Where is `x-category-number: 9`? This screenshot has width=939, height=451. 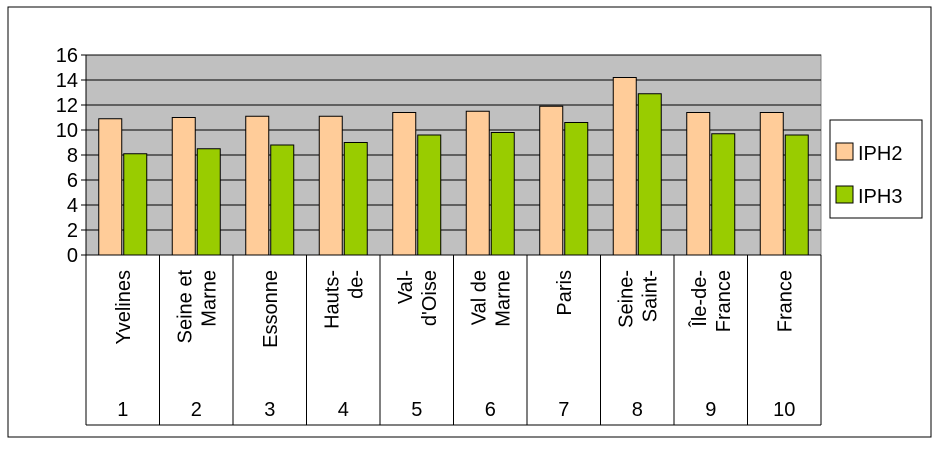 x-category-number: 9 is located at coordinates (710, 410).